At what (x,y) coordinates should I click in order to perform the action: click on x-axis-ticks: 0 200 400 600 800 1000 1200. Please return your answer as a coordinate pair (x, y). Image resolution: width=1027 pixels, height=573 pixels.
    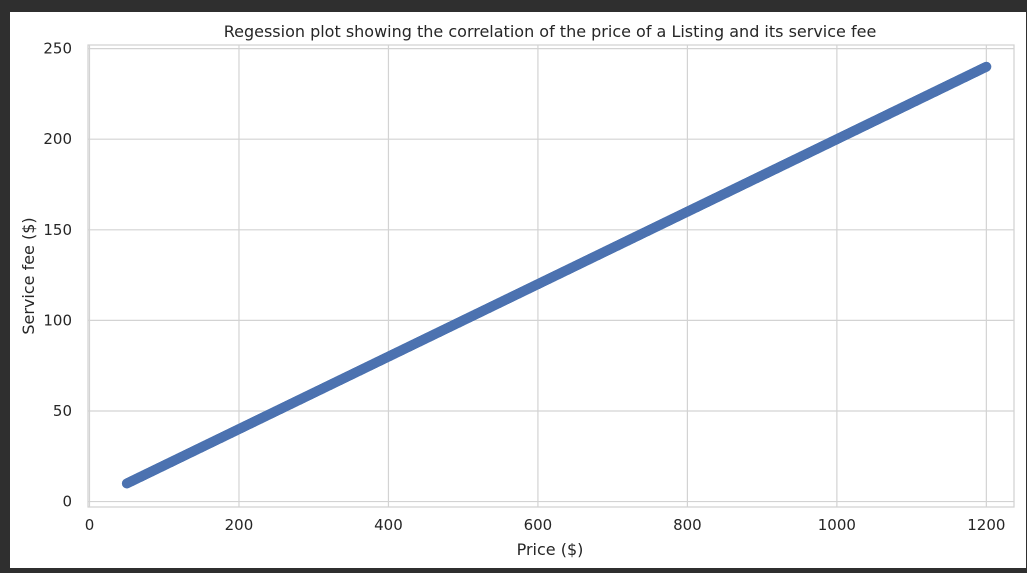
    Looking at the image, I should click on (545, 525).